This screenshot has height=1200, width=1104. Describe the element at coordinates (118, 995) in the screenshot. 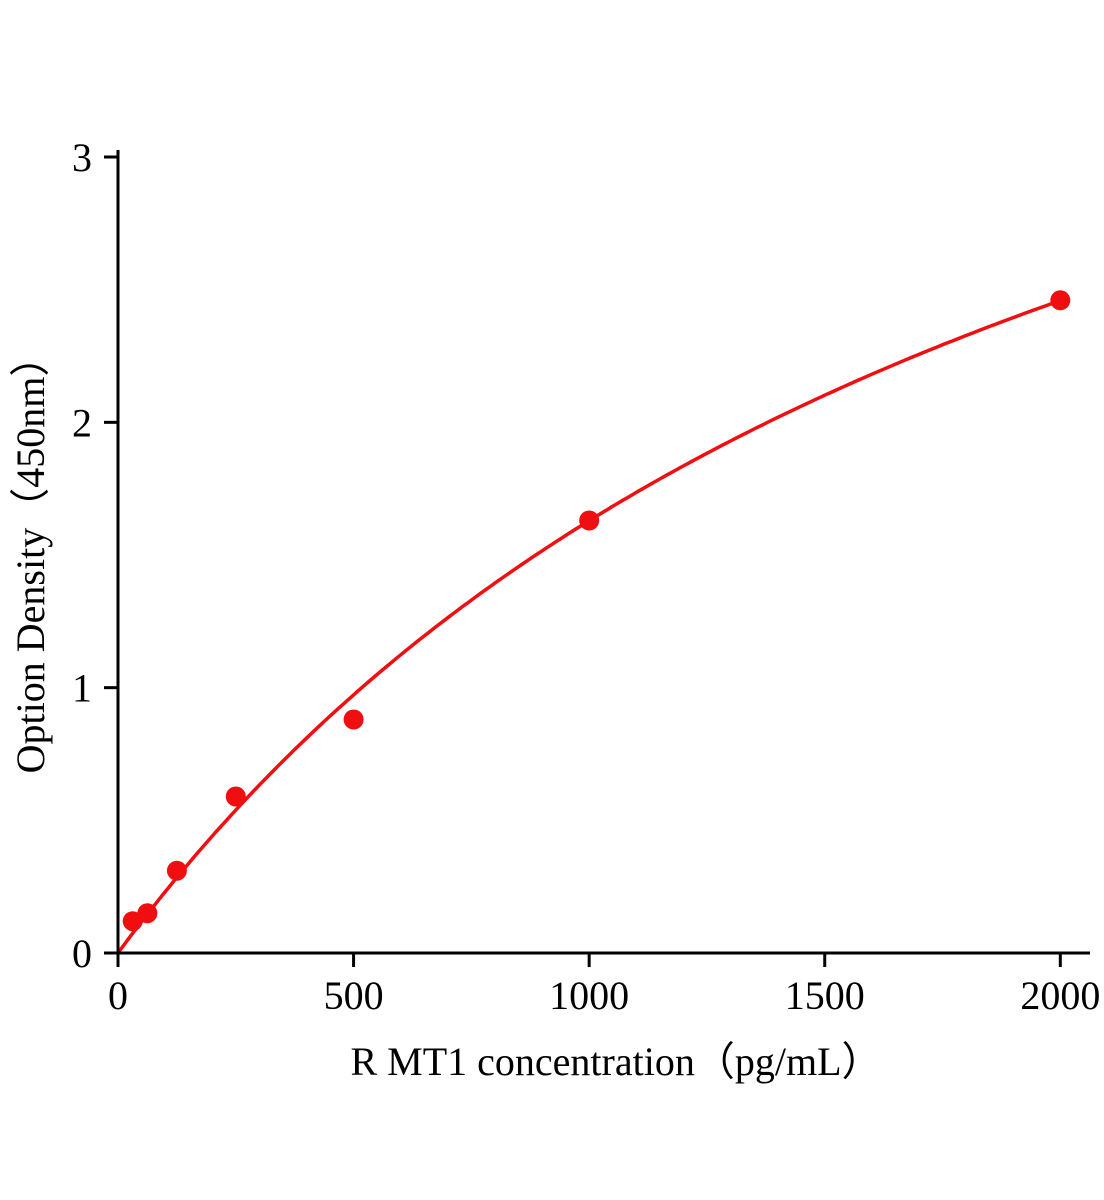

I see `x-tick-label: 0` at that location.